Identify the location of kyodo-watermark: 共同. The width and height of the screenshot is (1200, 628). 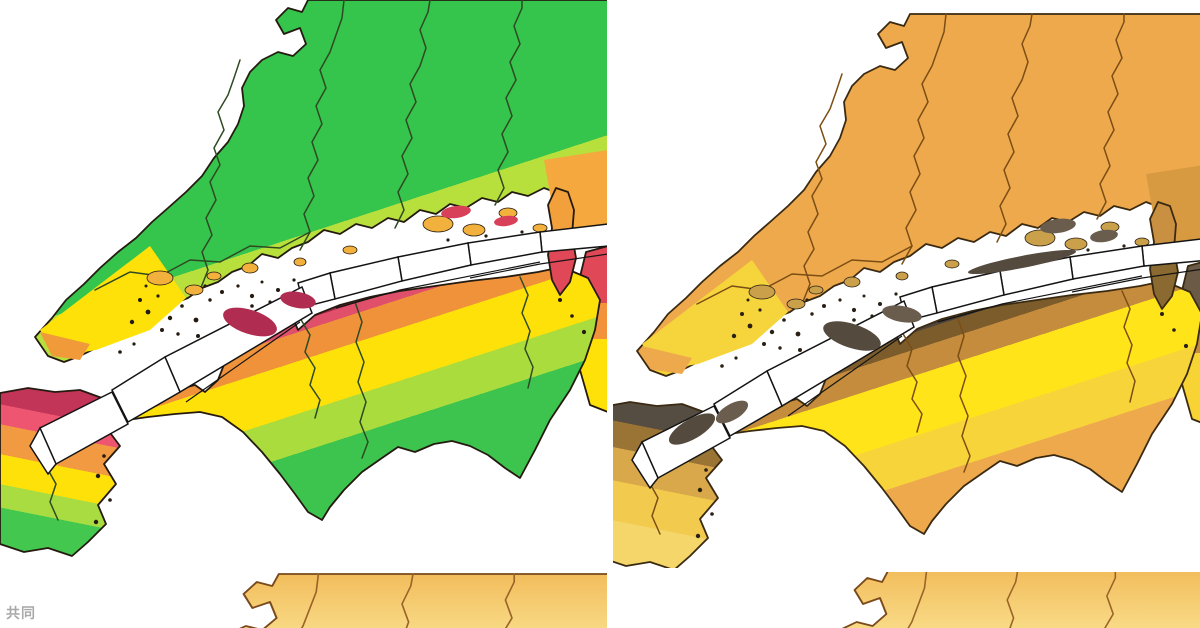
(21, 613).